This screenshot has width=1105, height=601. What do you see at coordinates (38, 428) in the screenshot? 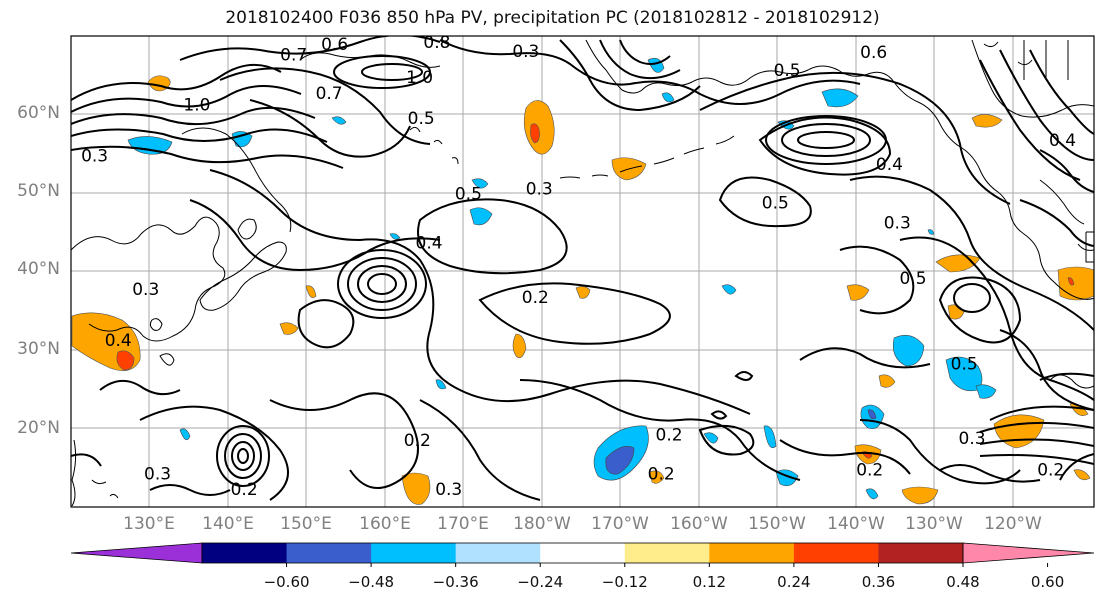
I see `lat-label-20n: 20°N` at bounding box center [38, 428].